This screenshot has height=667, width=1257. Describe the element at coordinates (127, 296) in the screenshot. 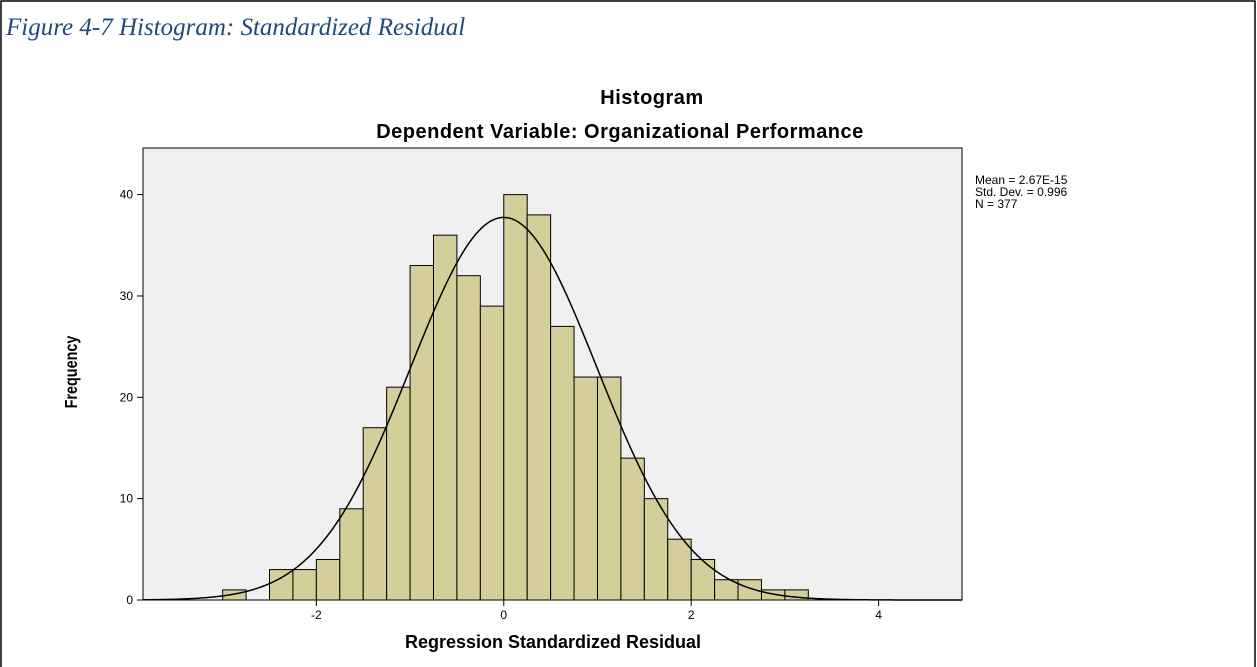

I see `y-tick-label: 30` at that location.